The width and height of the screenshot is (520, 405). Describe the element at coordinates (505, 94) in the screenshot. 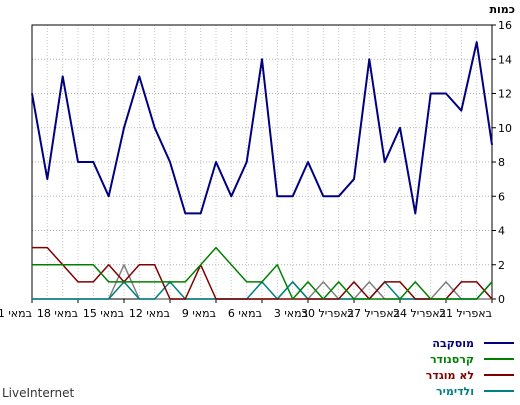

I see `y-tick-label-6: 12` at that location.